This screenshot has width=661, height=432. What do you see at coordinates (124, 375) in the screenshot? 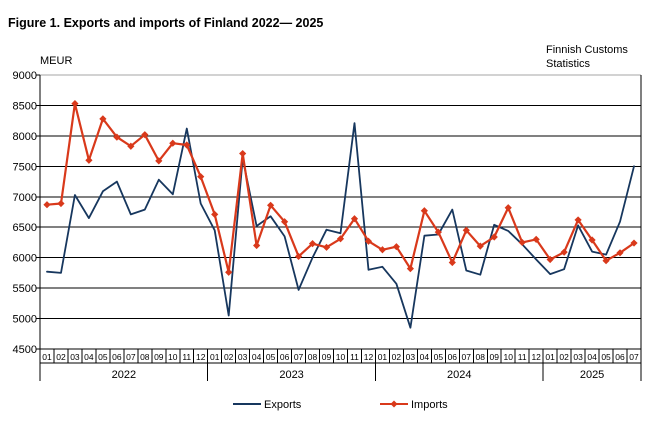
I see `year-label: 2022` at bounding box center [124, 375].